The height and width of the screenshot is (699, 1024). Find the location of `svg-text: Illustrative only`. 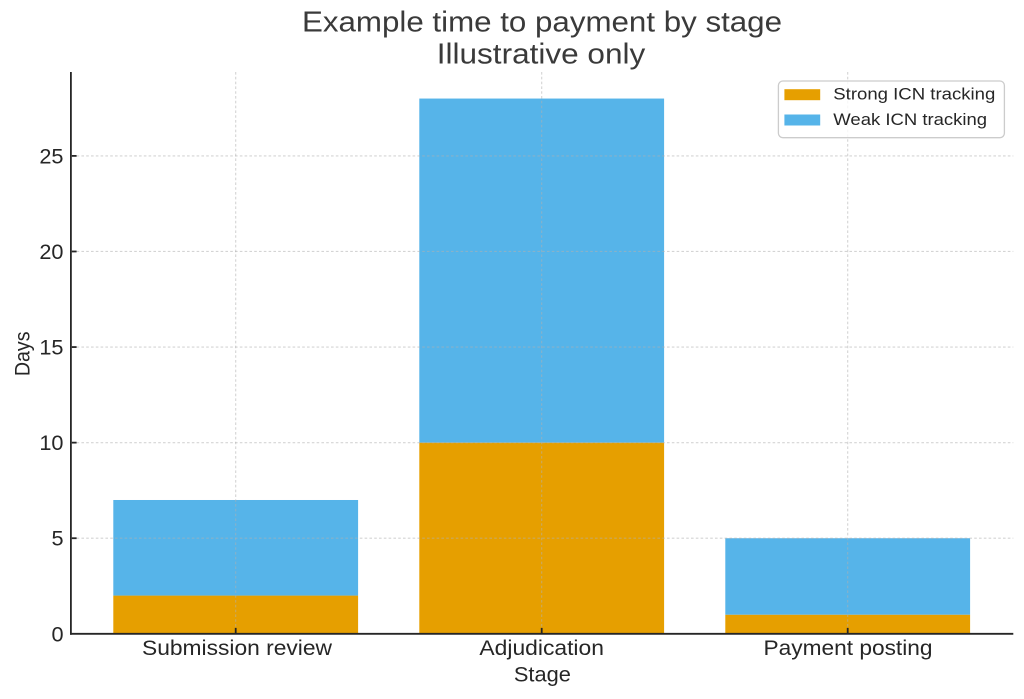

svg-text: Illustrative only is located at coordinates (541, 55).